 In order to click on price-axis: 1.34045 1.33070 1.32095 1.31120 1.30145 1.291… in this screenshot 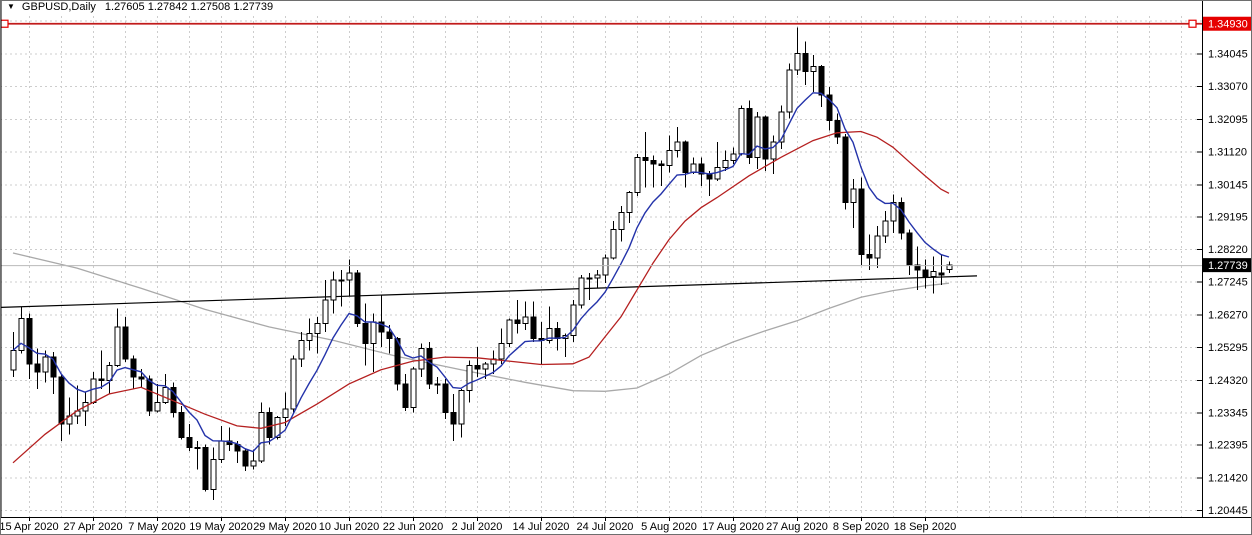, I will do `click(1222, 282)`.